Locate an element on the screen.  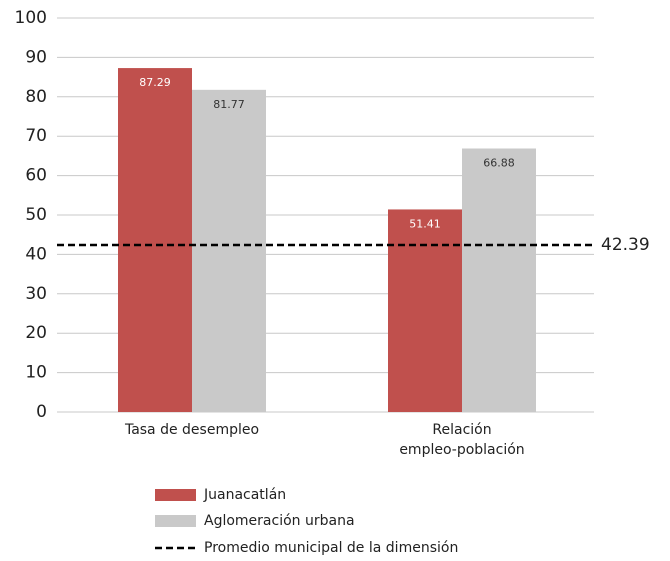
y-tick-label: 80 is located at coordinates (36, 97).